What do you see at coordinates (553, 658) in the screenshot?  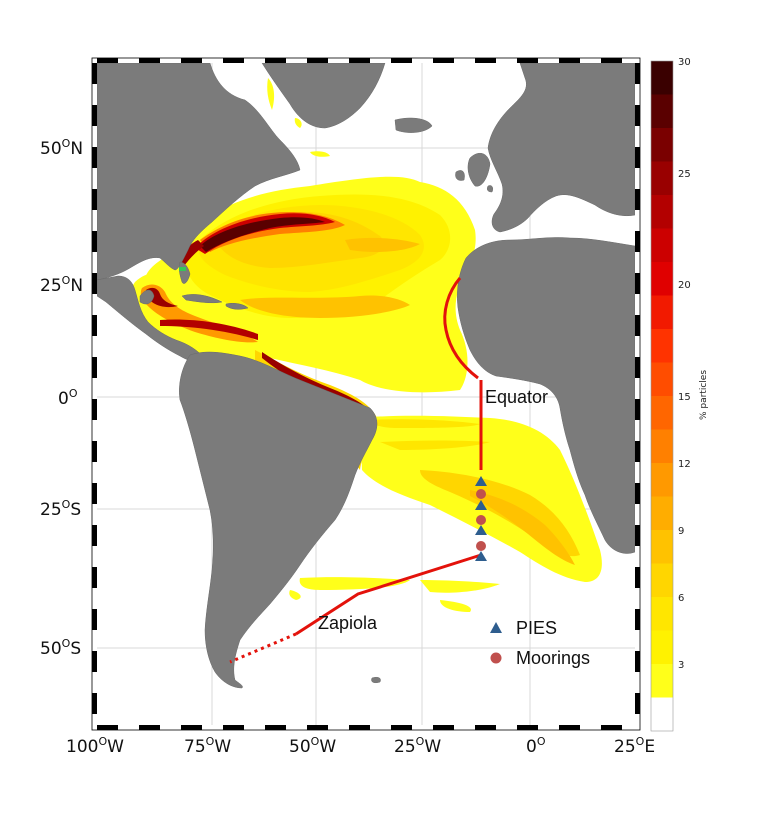 I see `legend-moorings-label: Moorings` at bounding box center [553, 658].